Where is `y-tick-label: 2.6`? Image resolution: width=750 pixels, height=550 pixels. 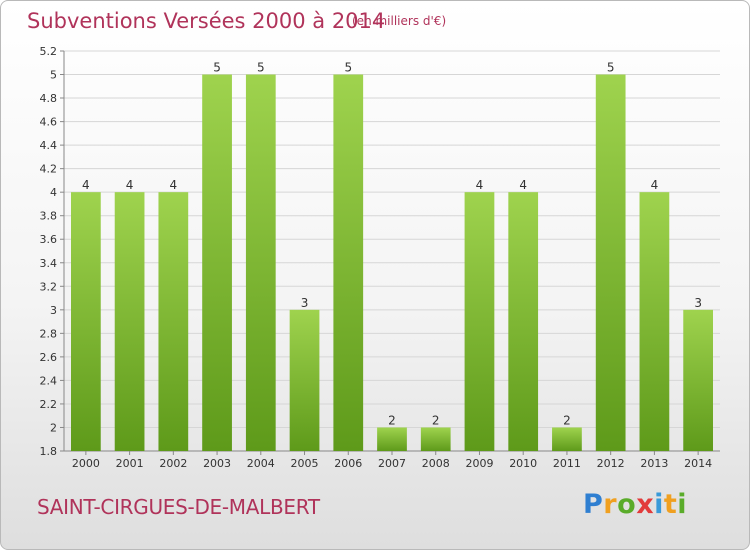
y-tick-label: 2.6 is located at coordinates (49, 357).